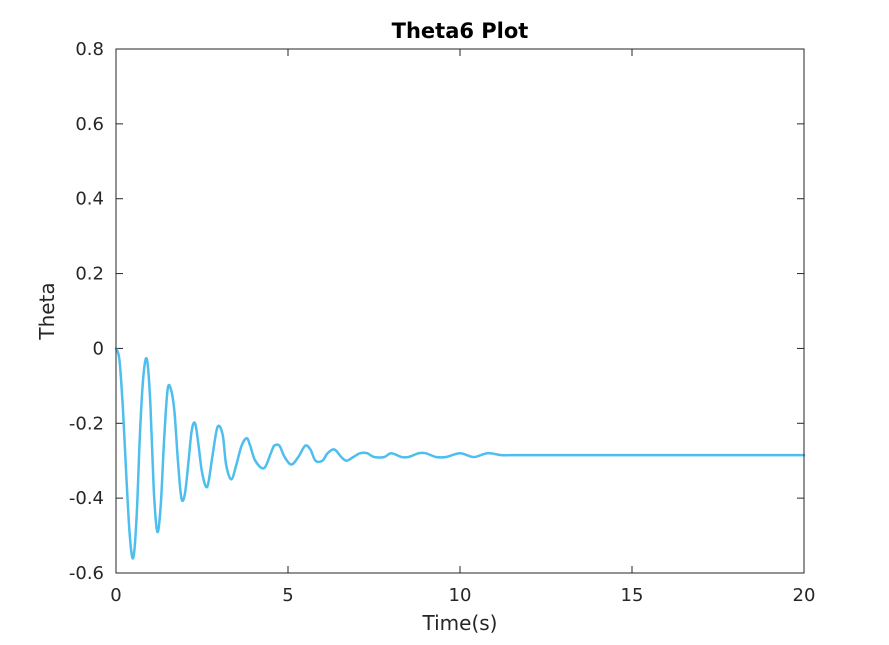 This screenshot has height=645, width=889. Describe the element at coordinates (460, 595) in the screenshot. I see `x-tick-label: 10` at that location.